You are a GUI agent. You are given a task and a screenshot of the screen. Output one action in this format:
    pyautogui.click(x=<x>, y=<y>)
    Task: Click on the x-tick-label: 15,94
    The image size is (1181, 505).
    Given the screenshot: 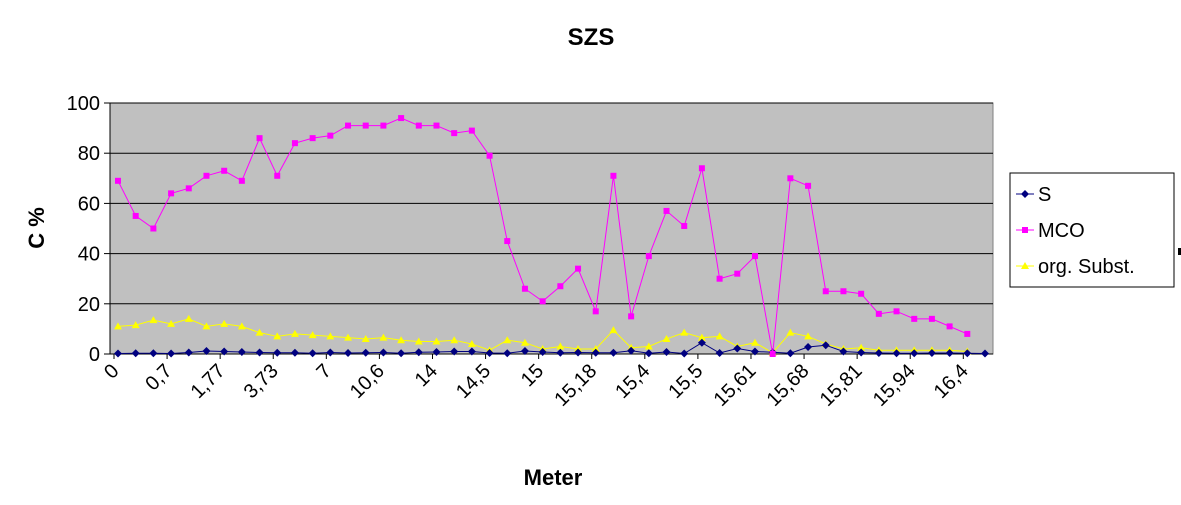 What is the action you would take?
    pyautogui.click(x=894, y=385)
    